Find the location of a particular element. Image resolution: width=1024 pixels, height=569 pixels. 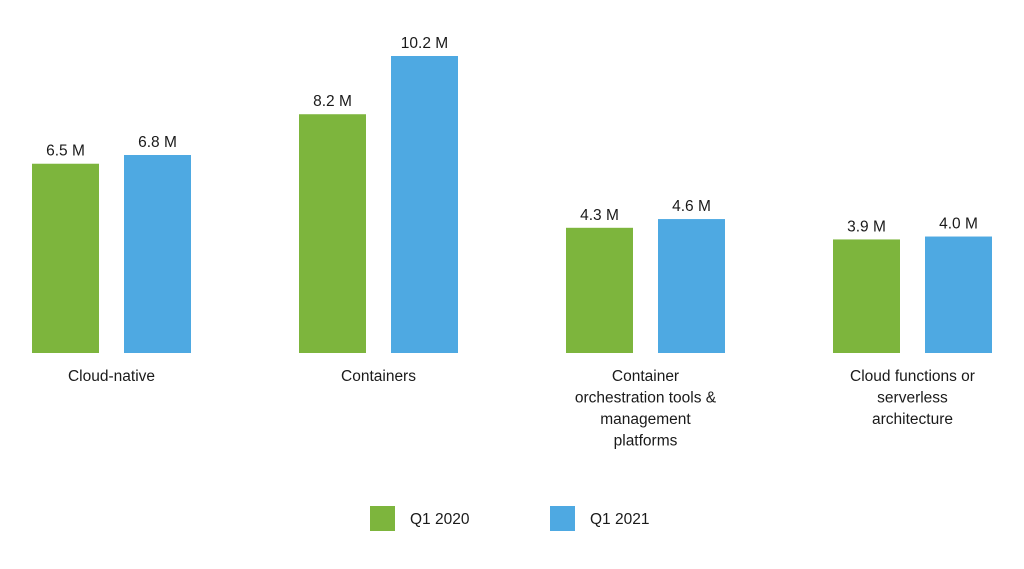

category-label-line: serverless is located at coordinates (912, 398).